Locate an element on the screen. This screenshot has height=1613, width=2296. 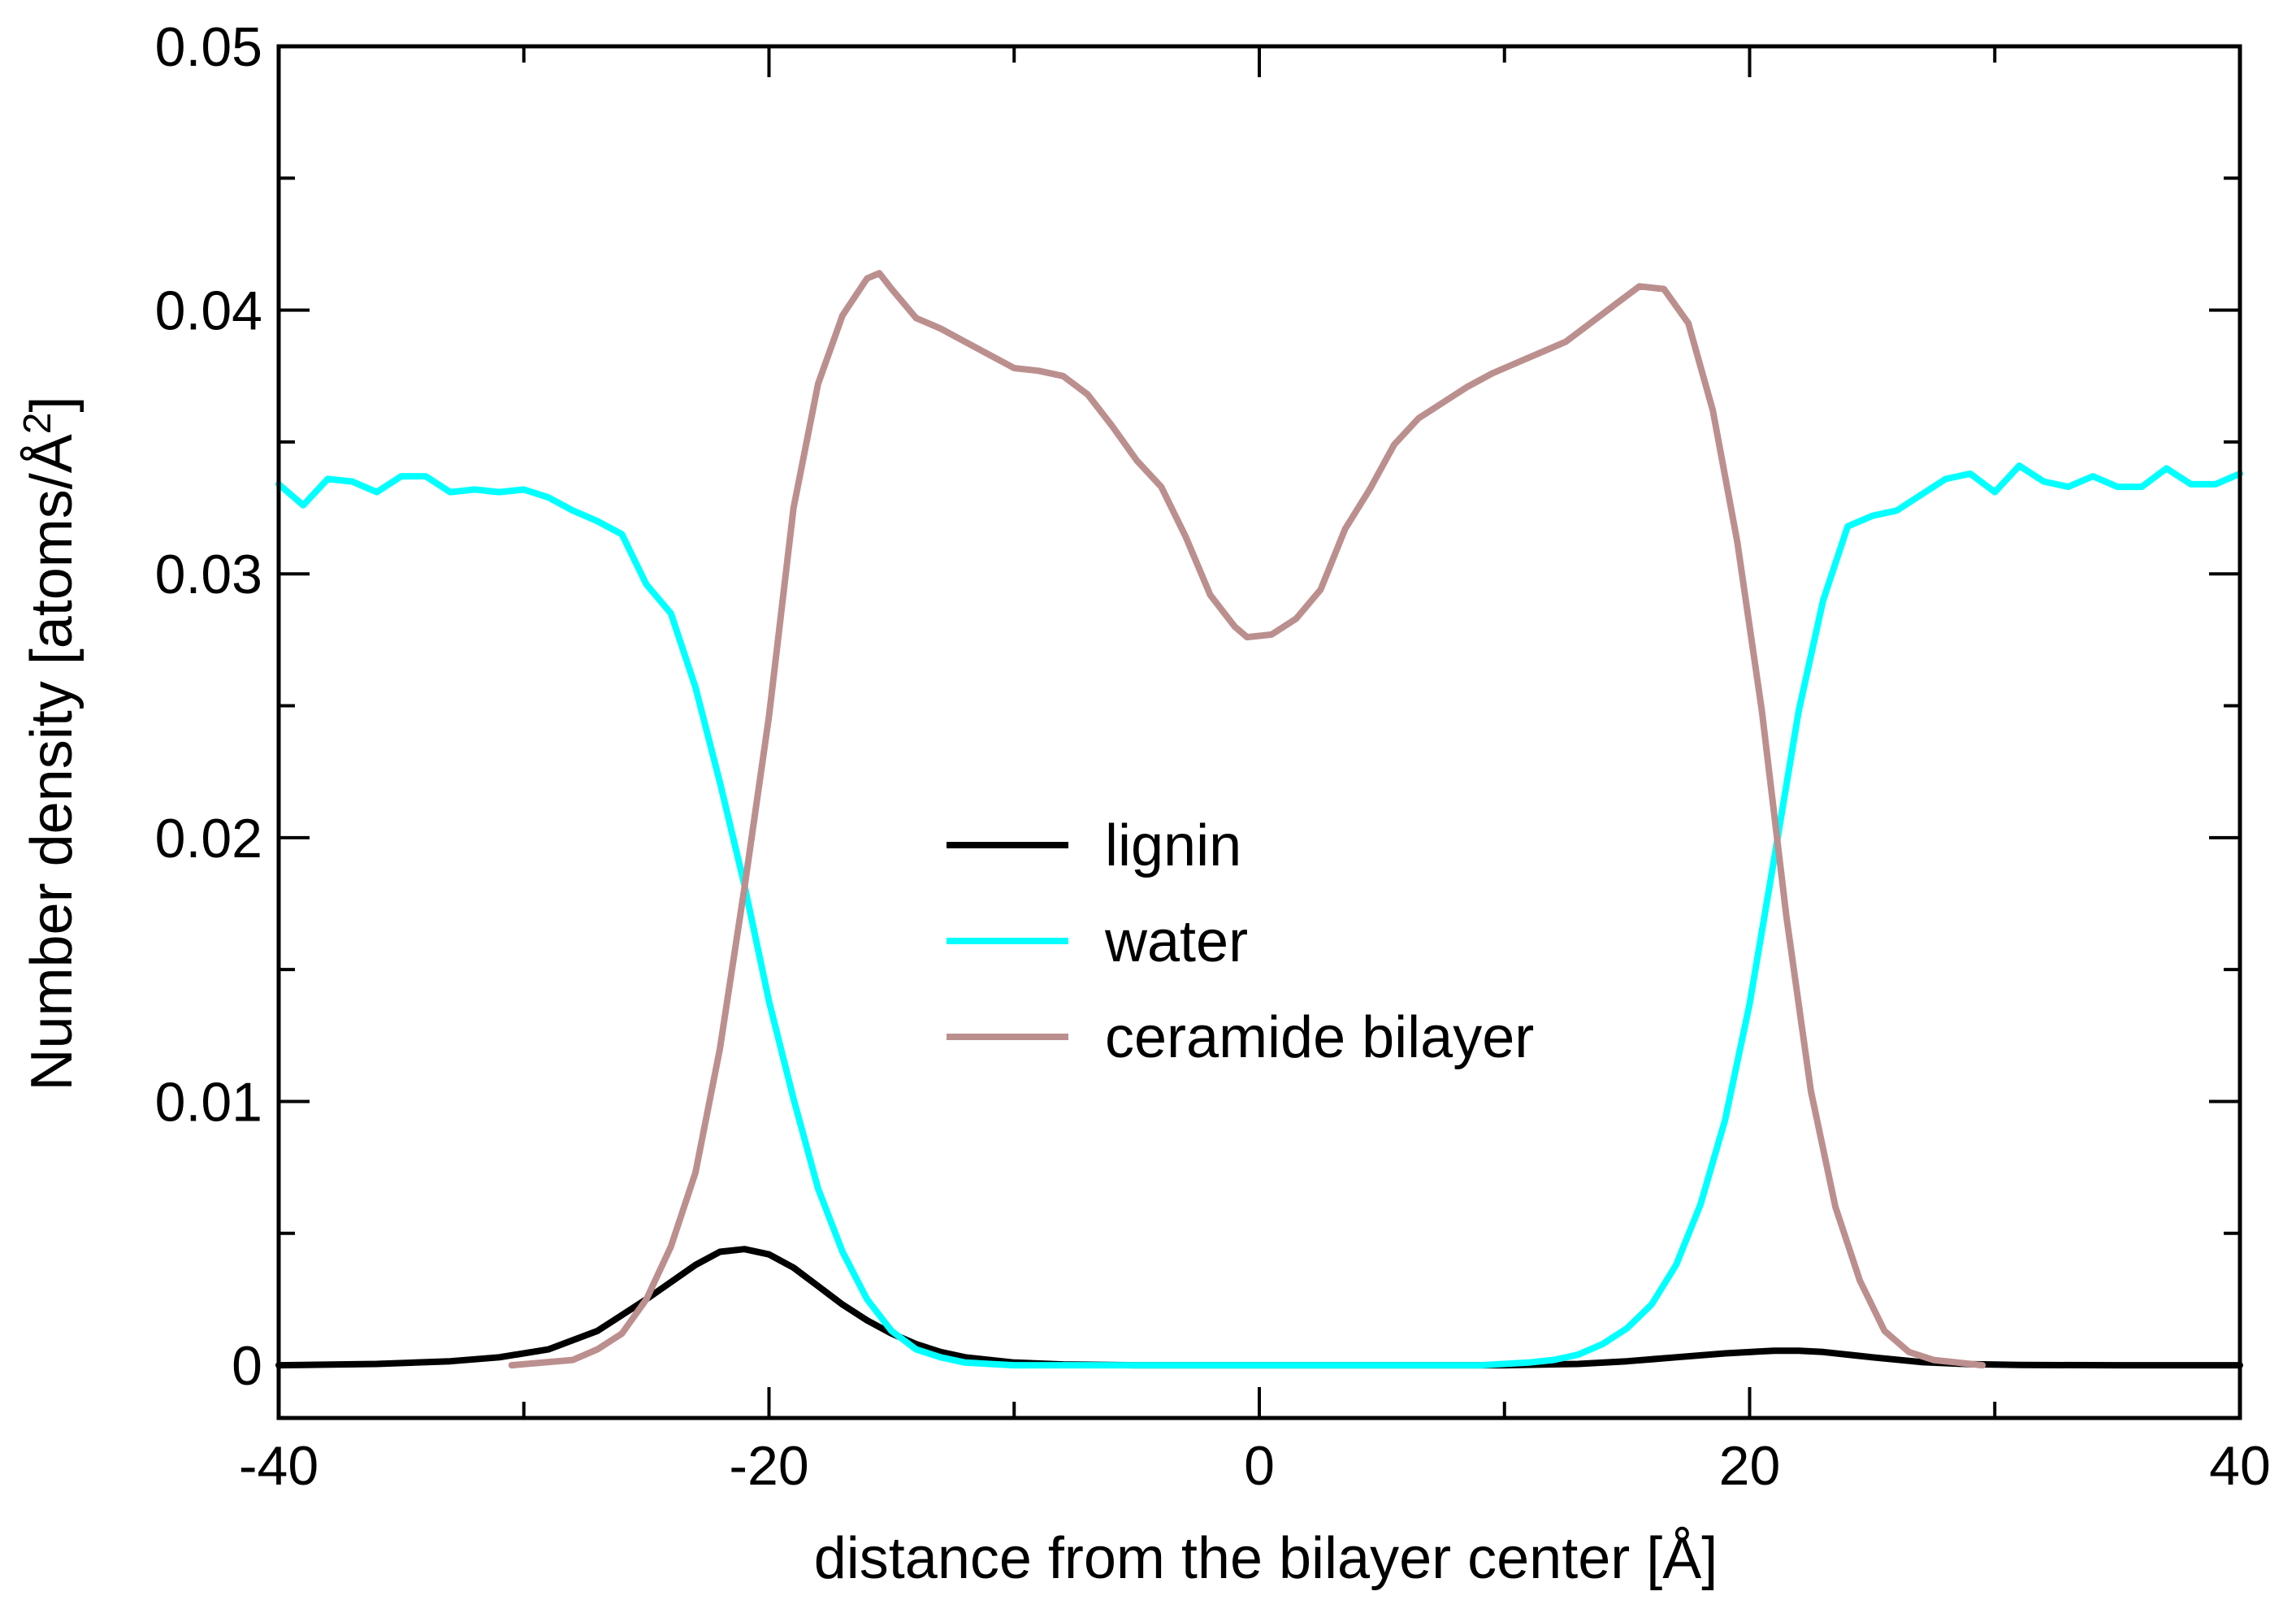
y-tick-label: 0.01 is located at coordinates (208, 1102).